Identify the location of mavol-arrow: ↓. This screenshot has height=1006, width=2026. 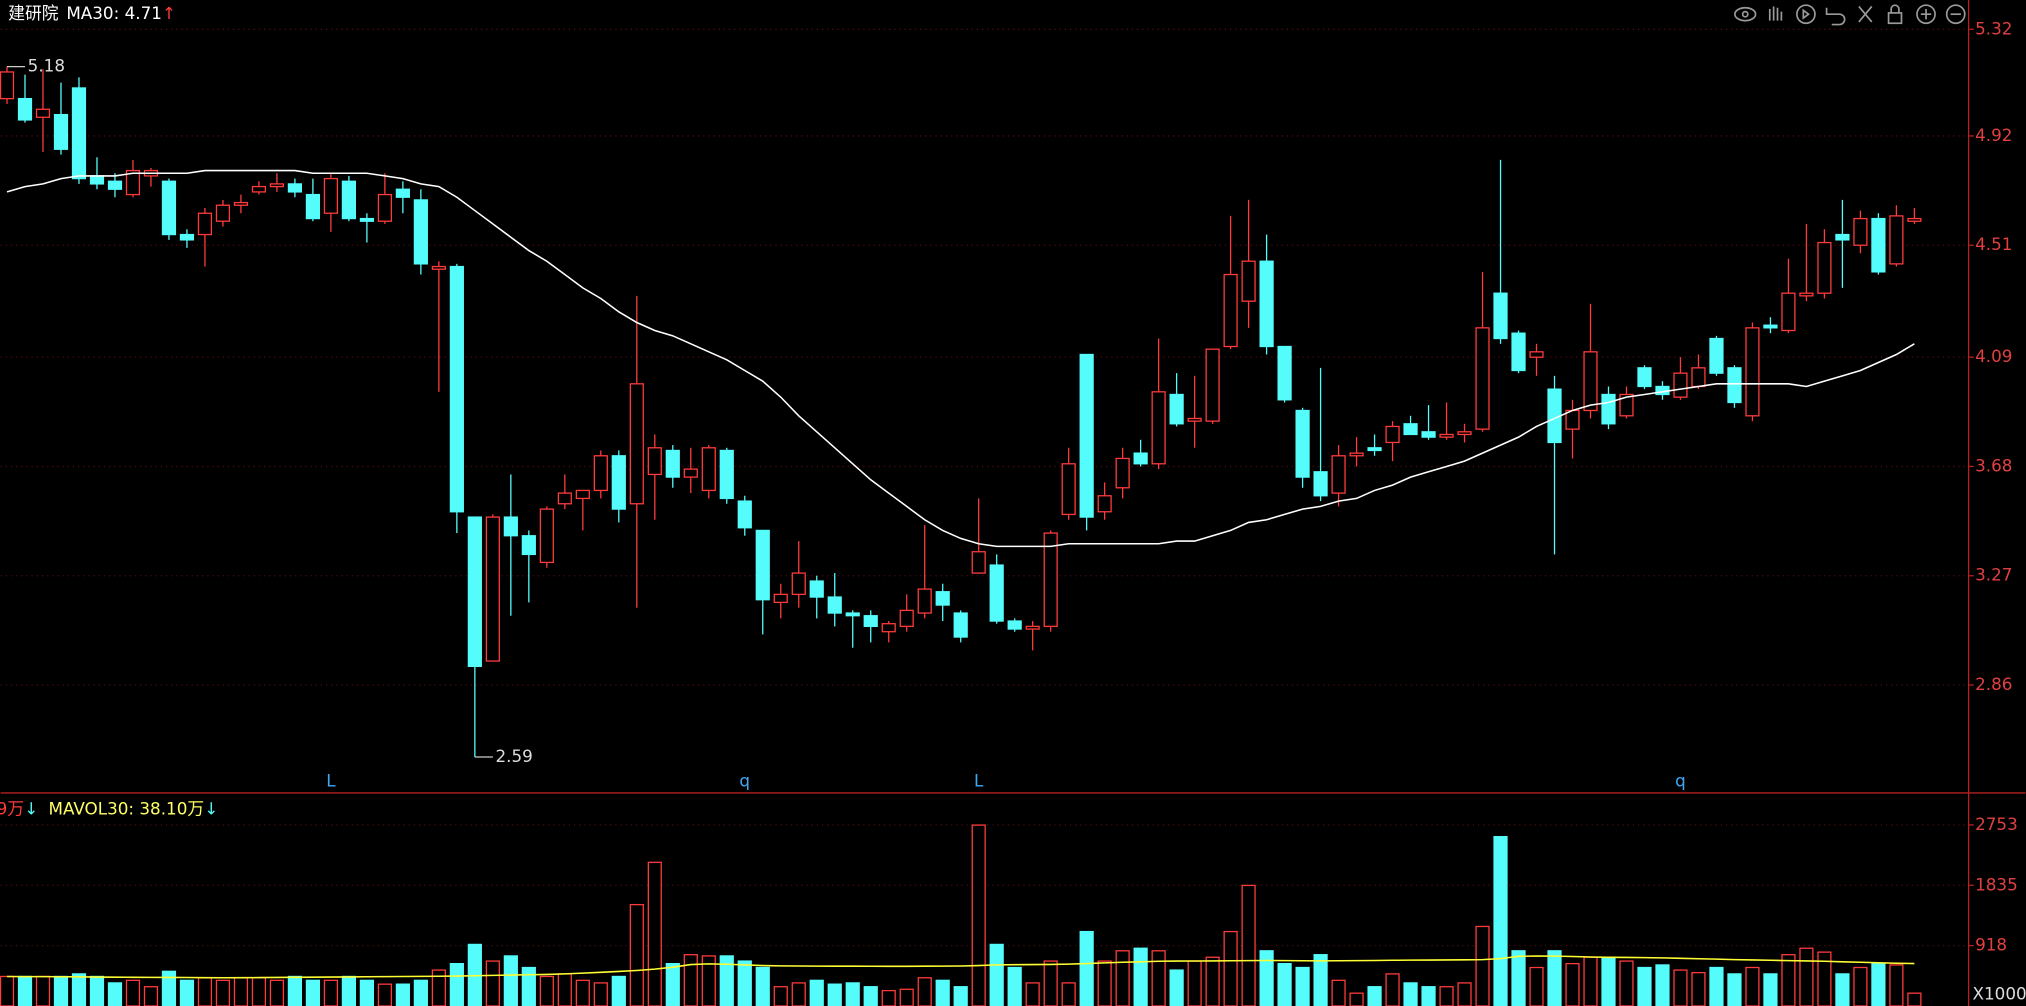
(211, 809).